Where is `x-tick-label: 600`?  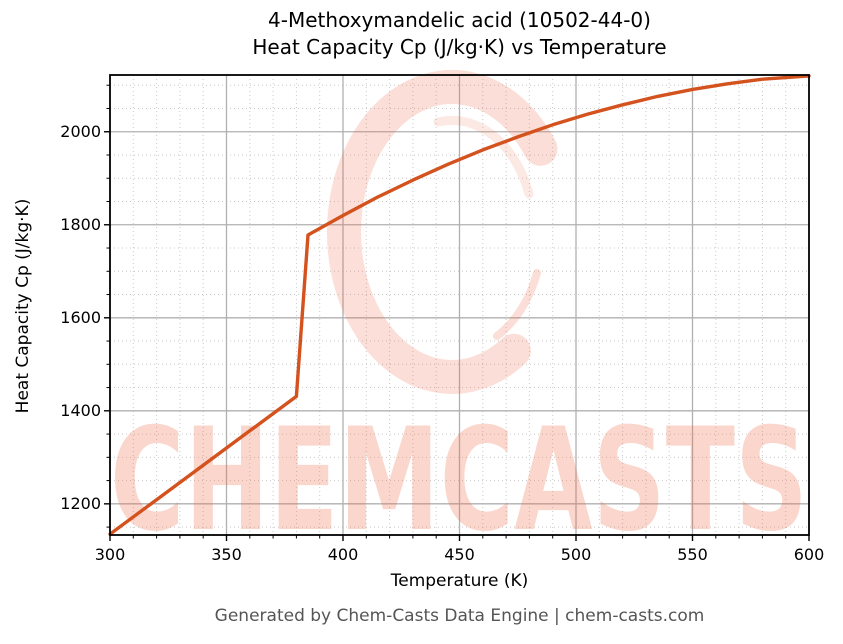 x-tick-label: 600 is located at coordinates (809, 554).